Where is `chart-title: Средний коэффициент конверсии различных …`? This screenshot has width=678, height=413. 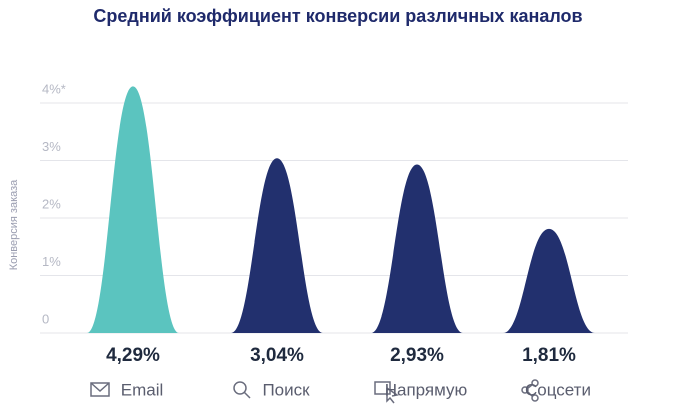 chart-title: Средний коэффициент конверсии различных … is located at coordinates (337, 16).